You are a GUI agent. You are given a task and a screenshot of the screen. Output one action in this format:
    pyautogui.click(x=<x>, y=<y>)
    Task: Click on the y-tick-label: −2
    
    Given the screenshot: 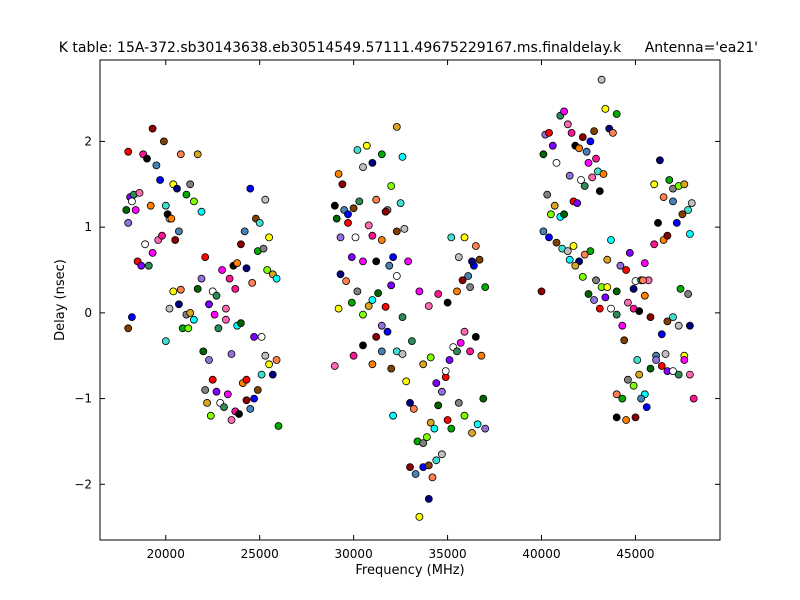 What is the action you would take?
    pyautogui.click(x=83, y=484)
    